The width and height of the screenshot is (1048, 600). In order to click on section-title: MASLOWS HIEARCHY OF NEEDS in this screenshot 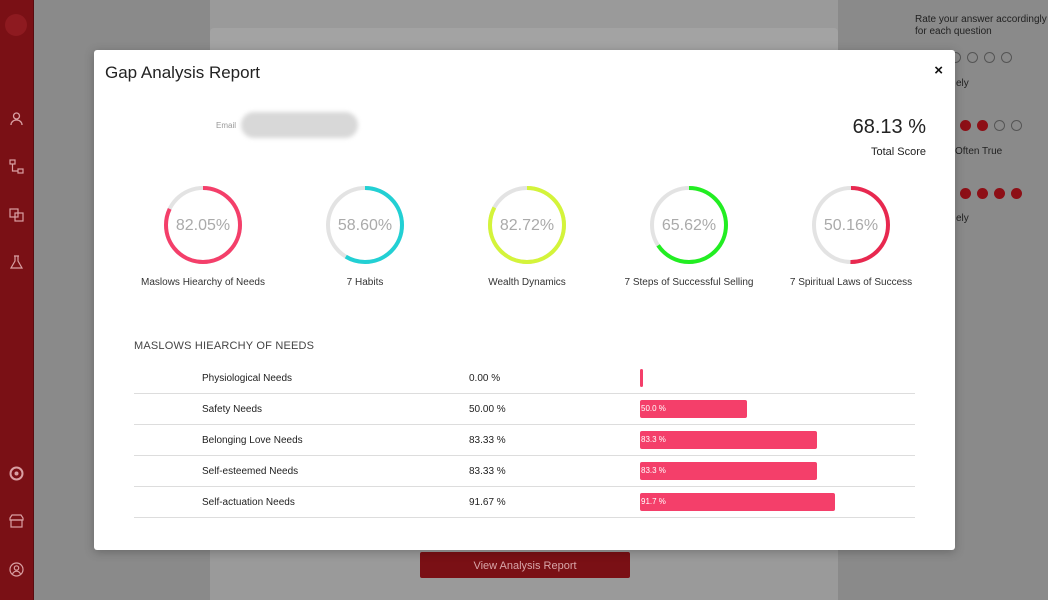, I will do `click(224, 346)`.